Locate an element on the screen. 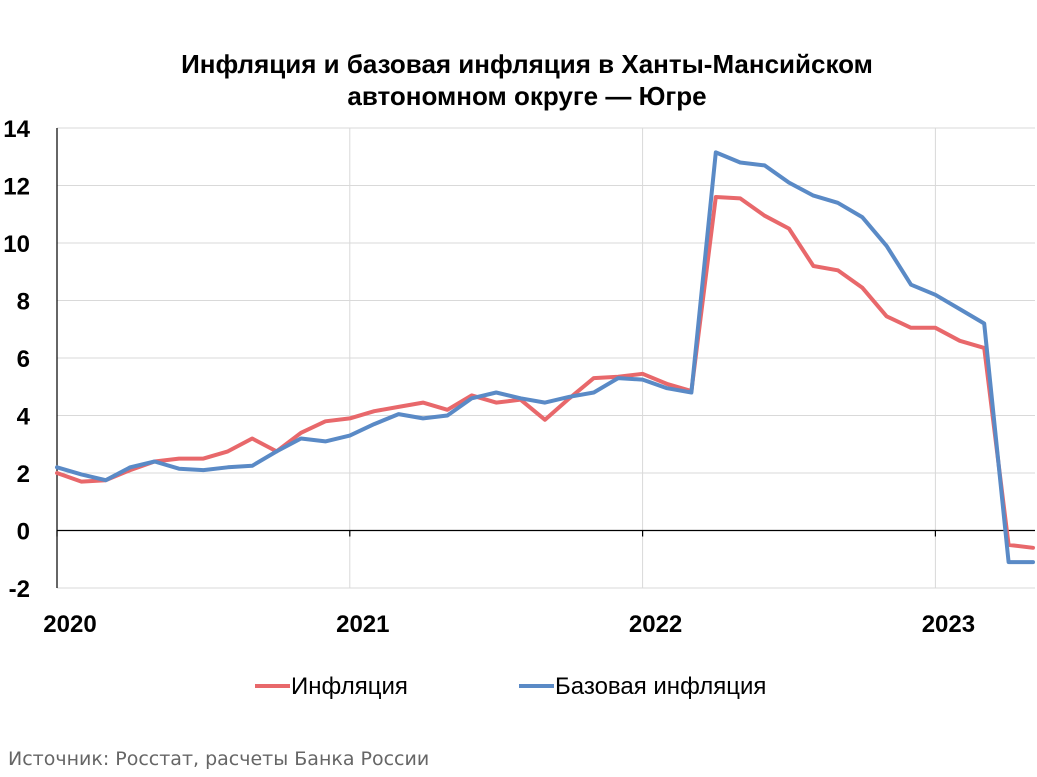  chart-title-line-2: автономном округе — Югре is located at coordinates (526, 96).